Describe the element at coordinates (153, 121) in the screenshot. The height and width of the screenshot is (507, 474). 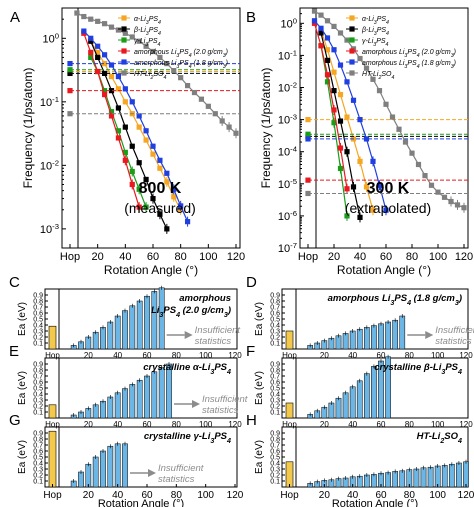
I see `series-amorphous-li3ps4-2-0-g-cm3-` at that location.